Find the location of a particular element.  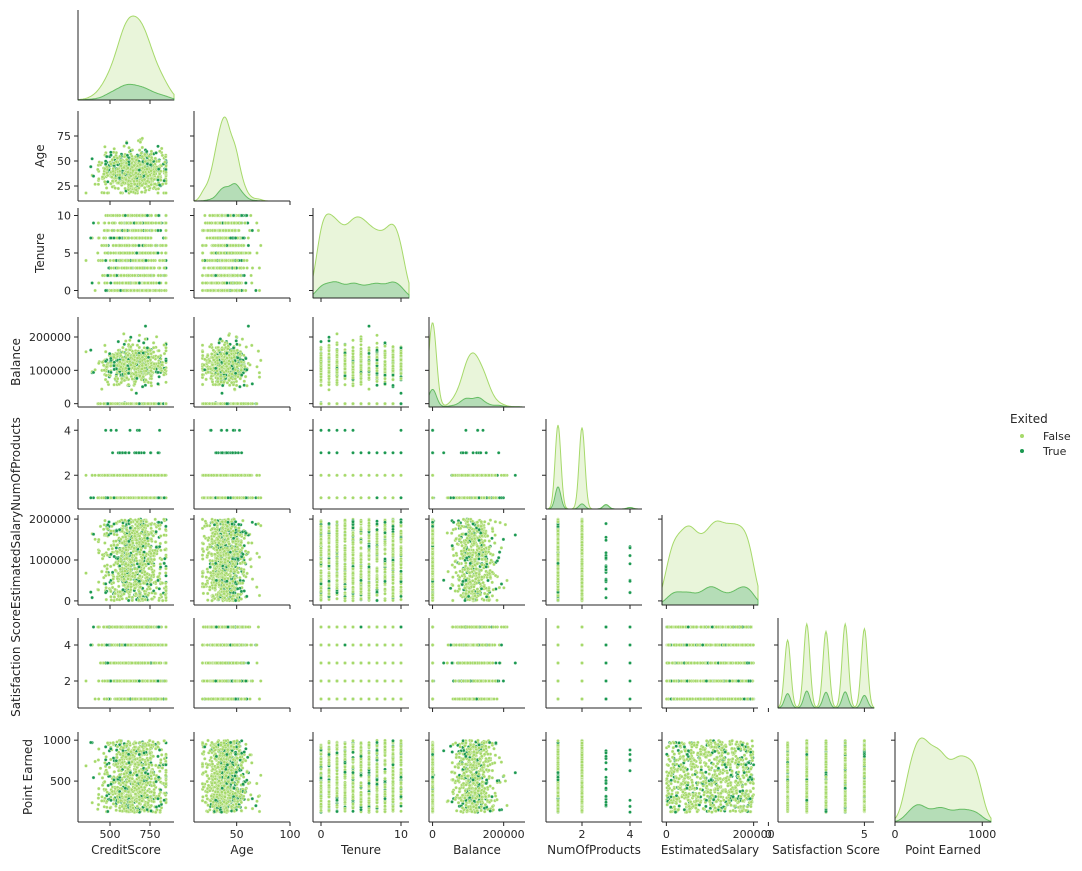

y-tick-label: 75 is located at coordinates (64, 136).